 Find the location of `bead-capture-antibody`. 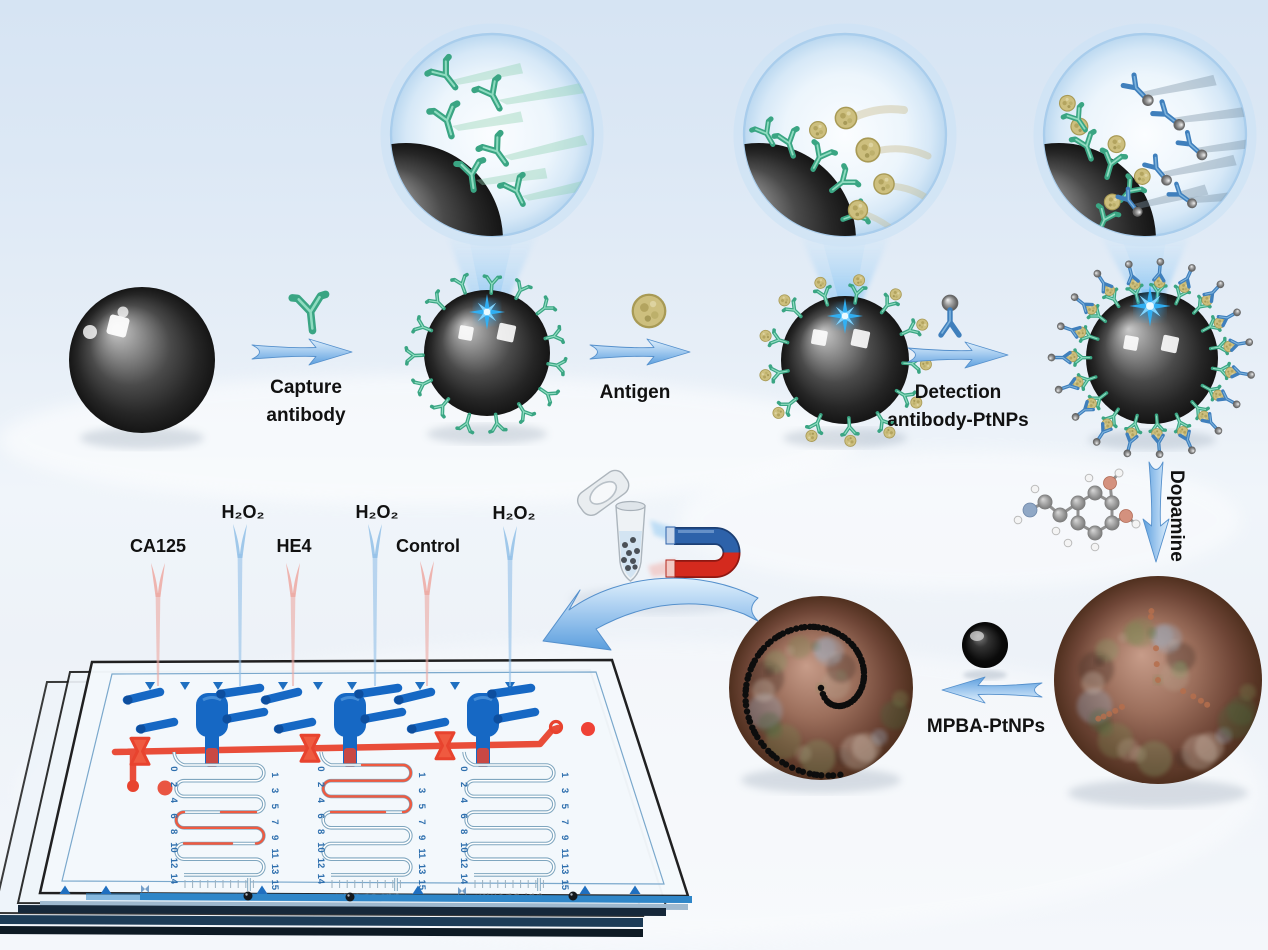

bead-capture-antibody is located at coordinates (487, 353).